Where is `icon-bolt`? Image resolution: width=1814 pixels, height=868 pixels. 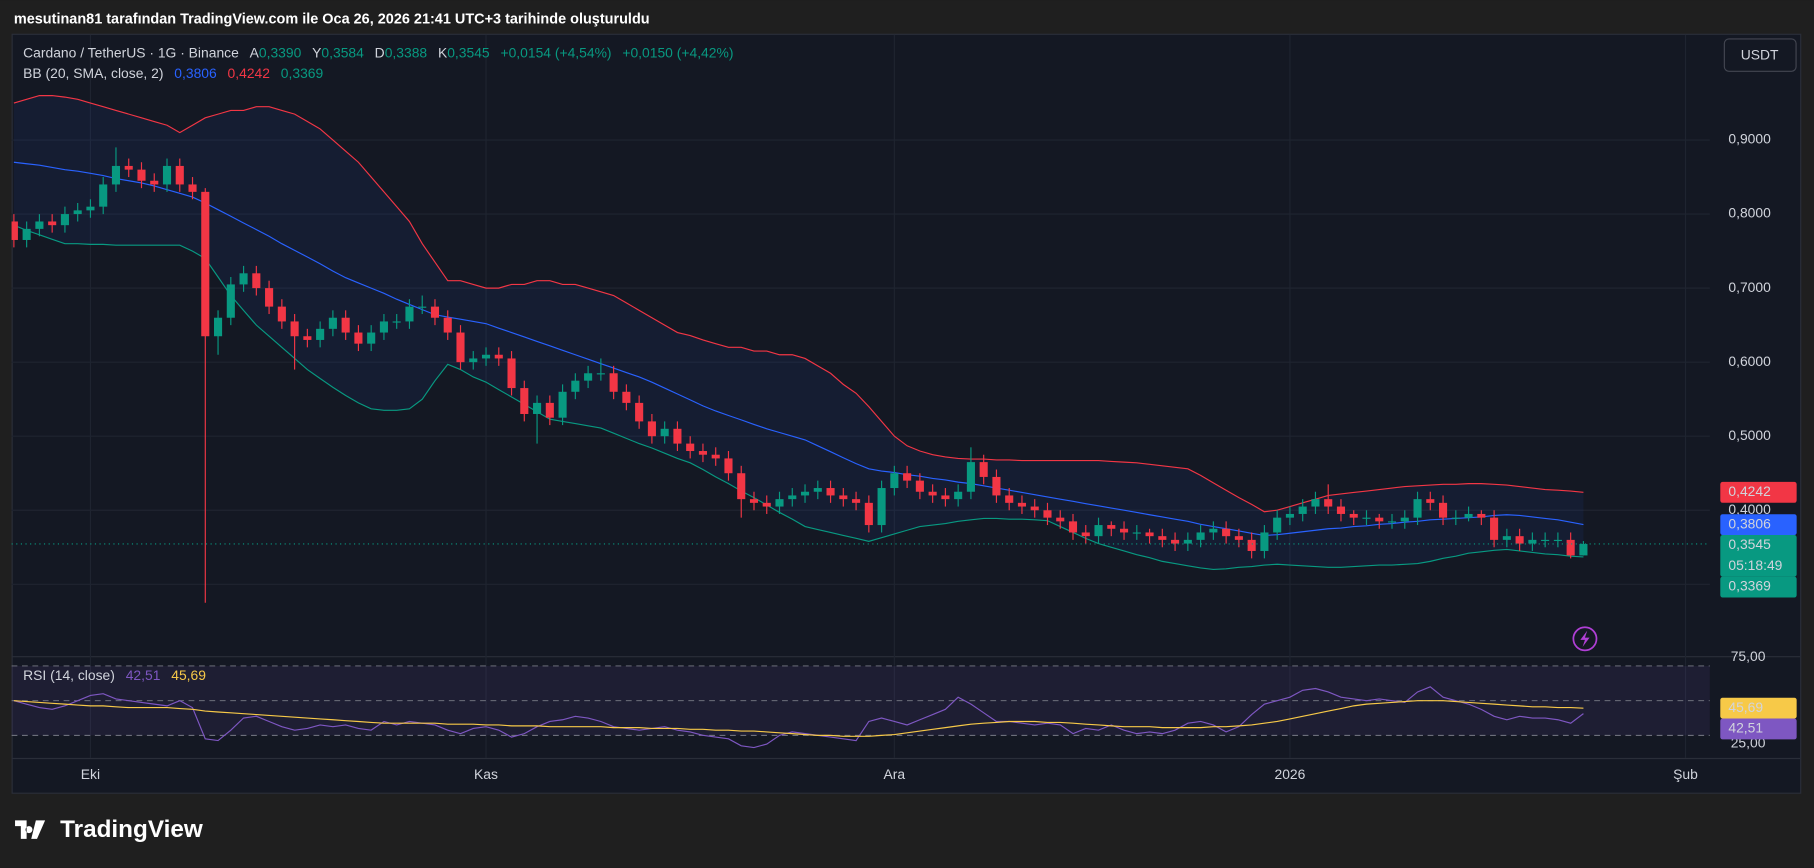 icon-bolt is located at coordinates (1585, 638).